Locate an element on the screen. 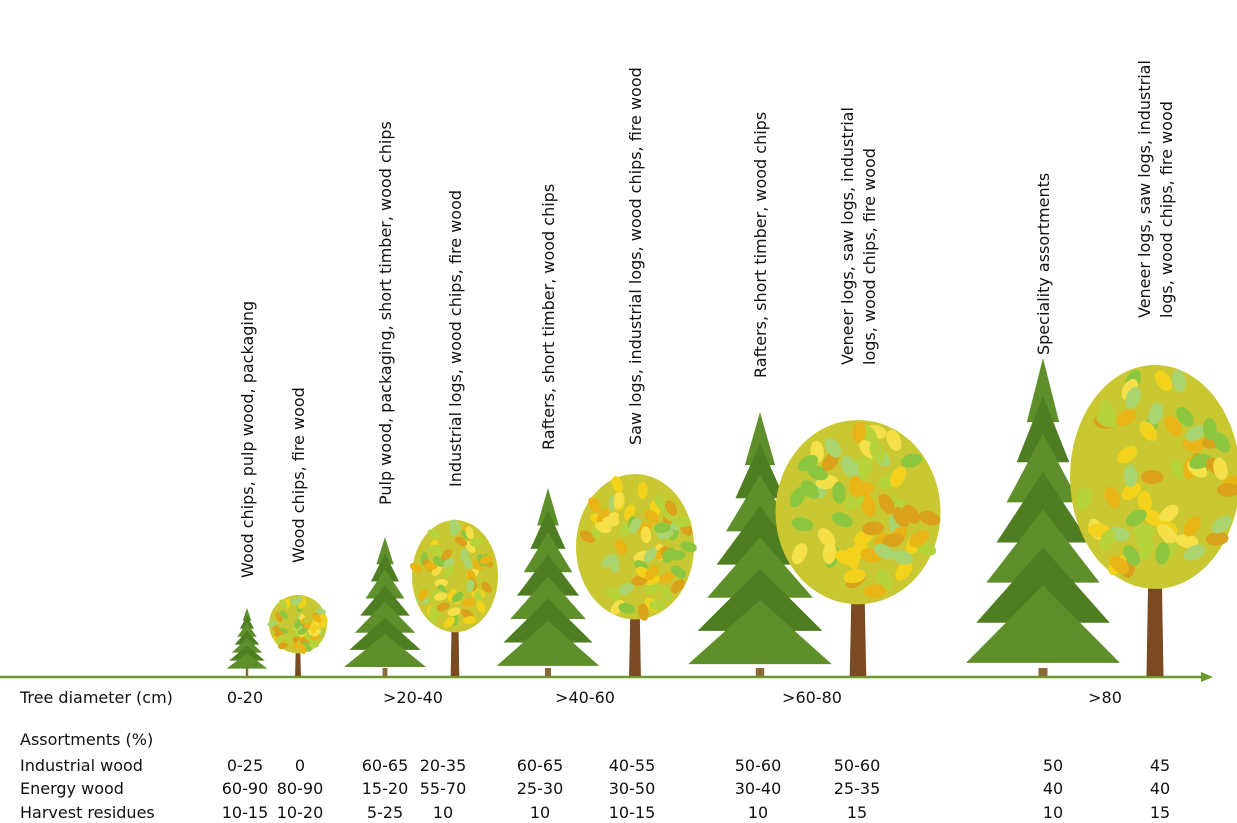  use-label: Wood chips, fire wood is located at coordinates (298, 475).